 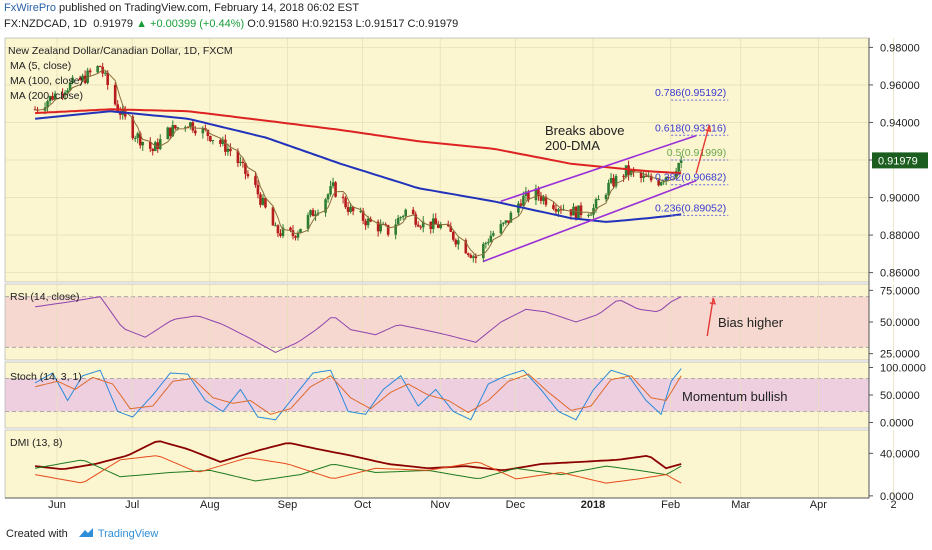 I want to click on tradingview-link: TradingView, so click(x=128, y=534).